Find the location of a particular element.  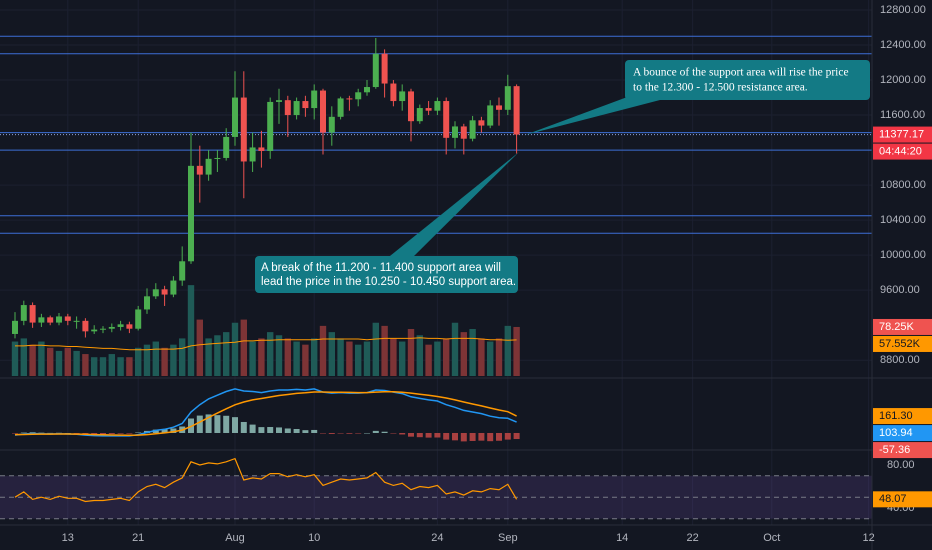

volume-pane is located at coordinates (265, 330).